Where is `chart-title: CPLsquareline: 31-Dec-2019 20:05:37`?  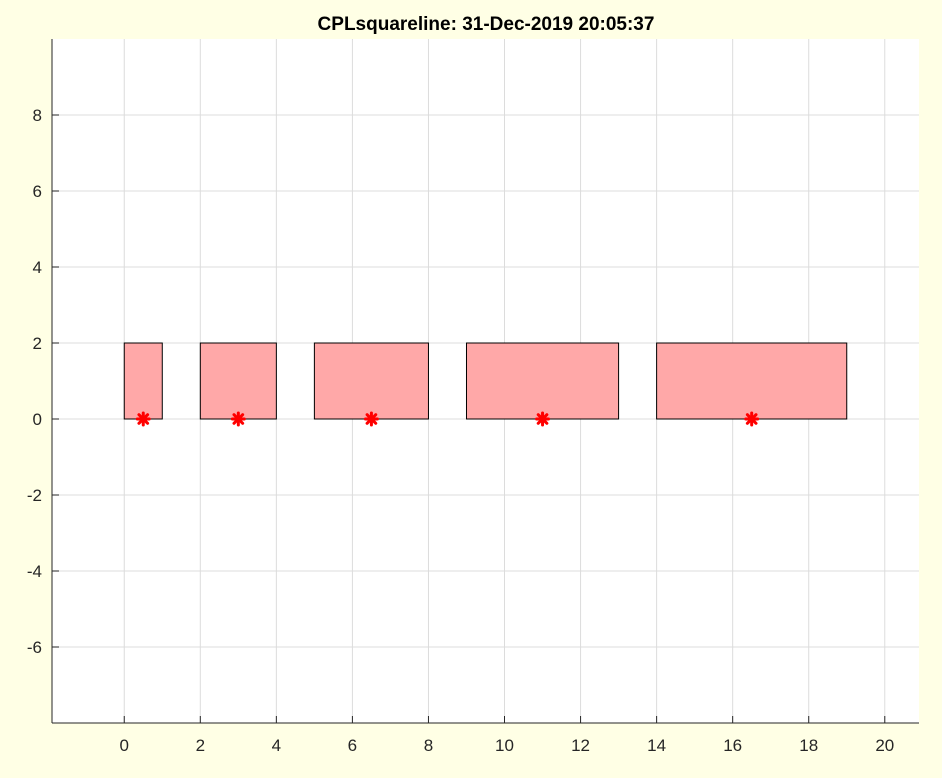 chart-title: CPLsquareline: 31-Dec-2019 20:05:37 is located at coordinates (486, 24).